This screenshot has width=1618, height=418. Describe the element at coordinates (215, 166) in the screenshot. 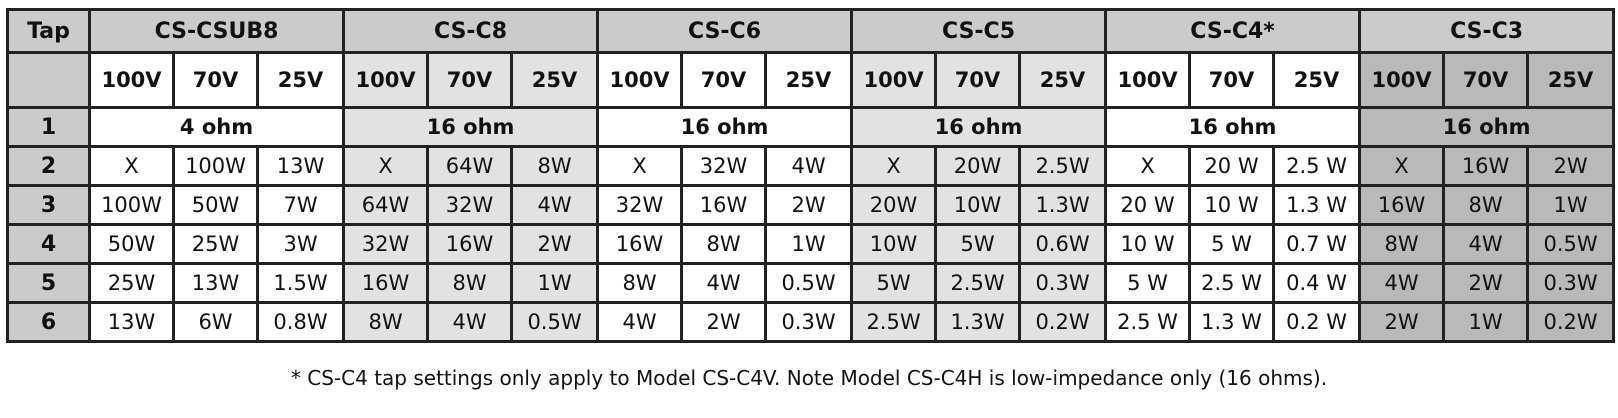

I see `power-cell: 100W` at that location.